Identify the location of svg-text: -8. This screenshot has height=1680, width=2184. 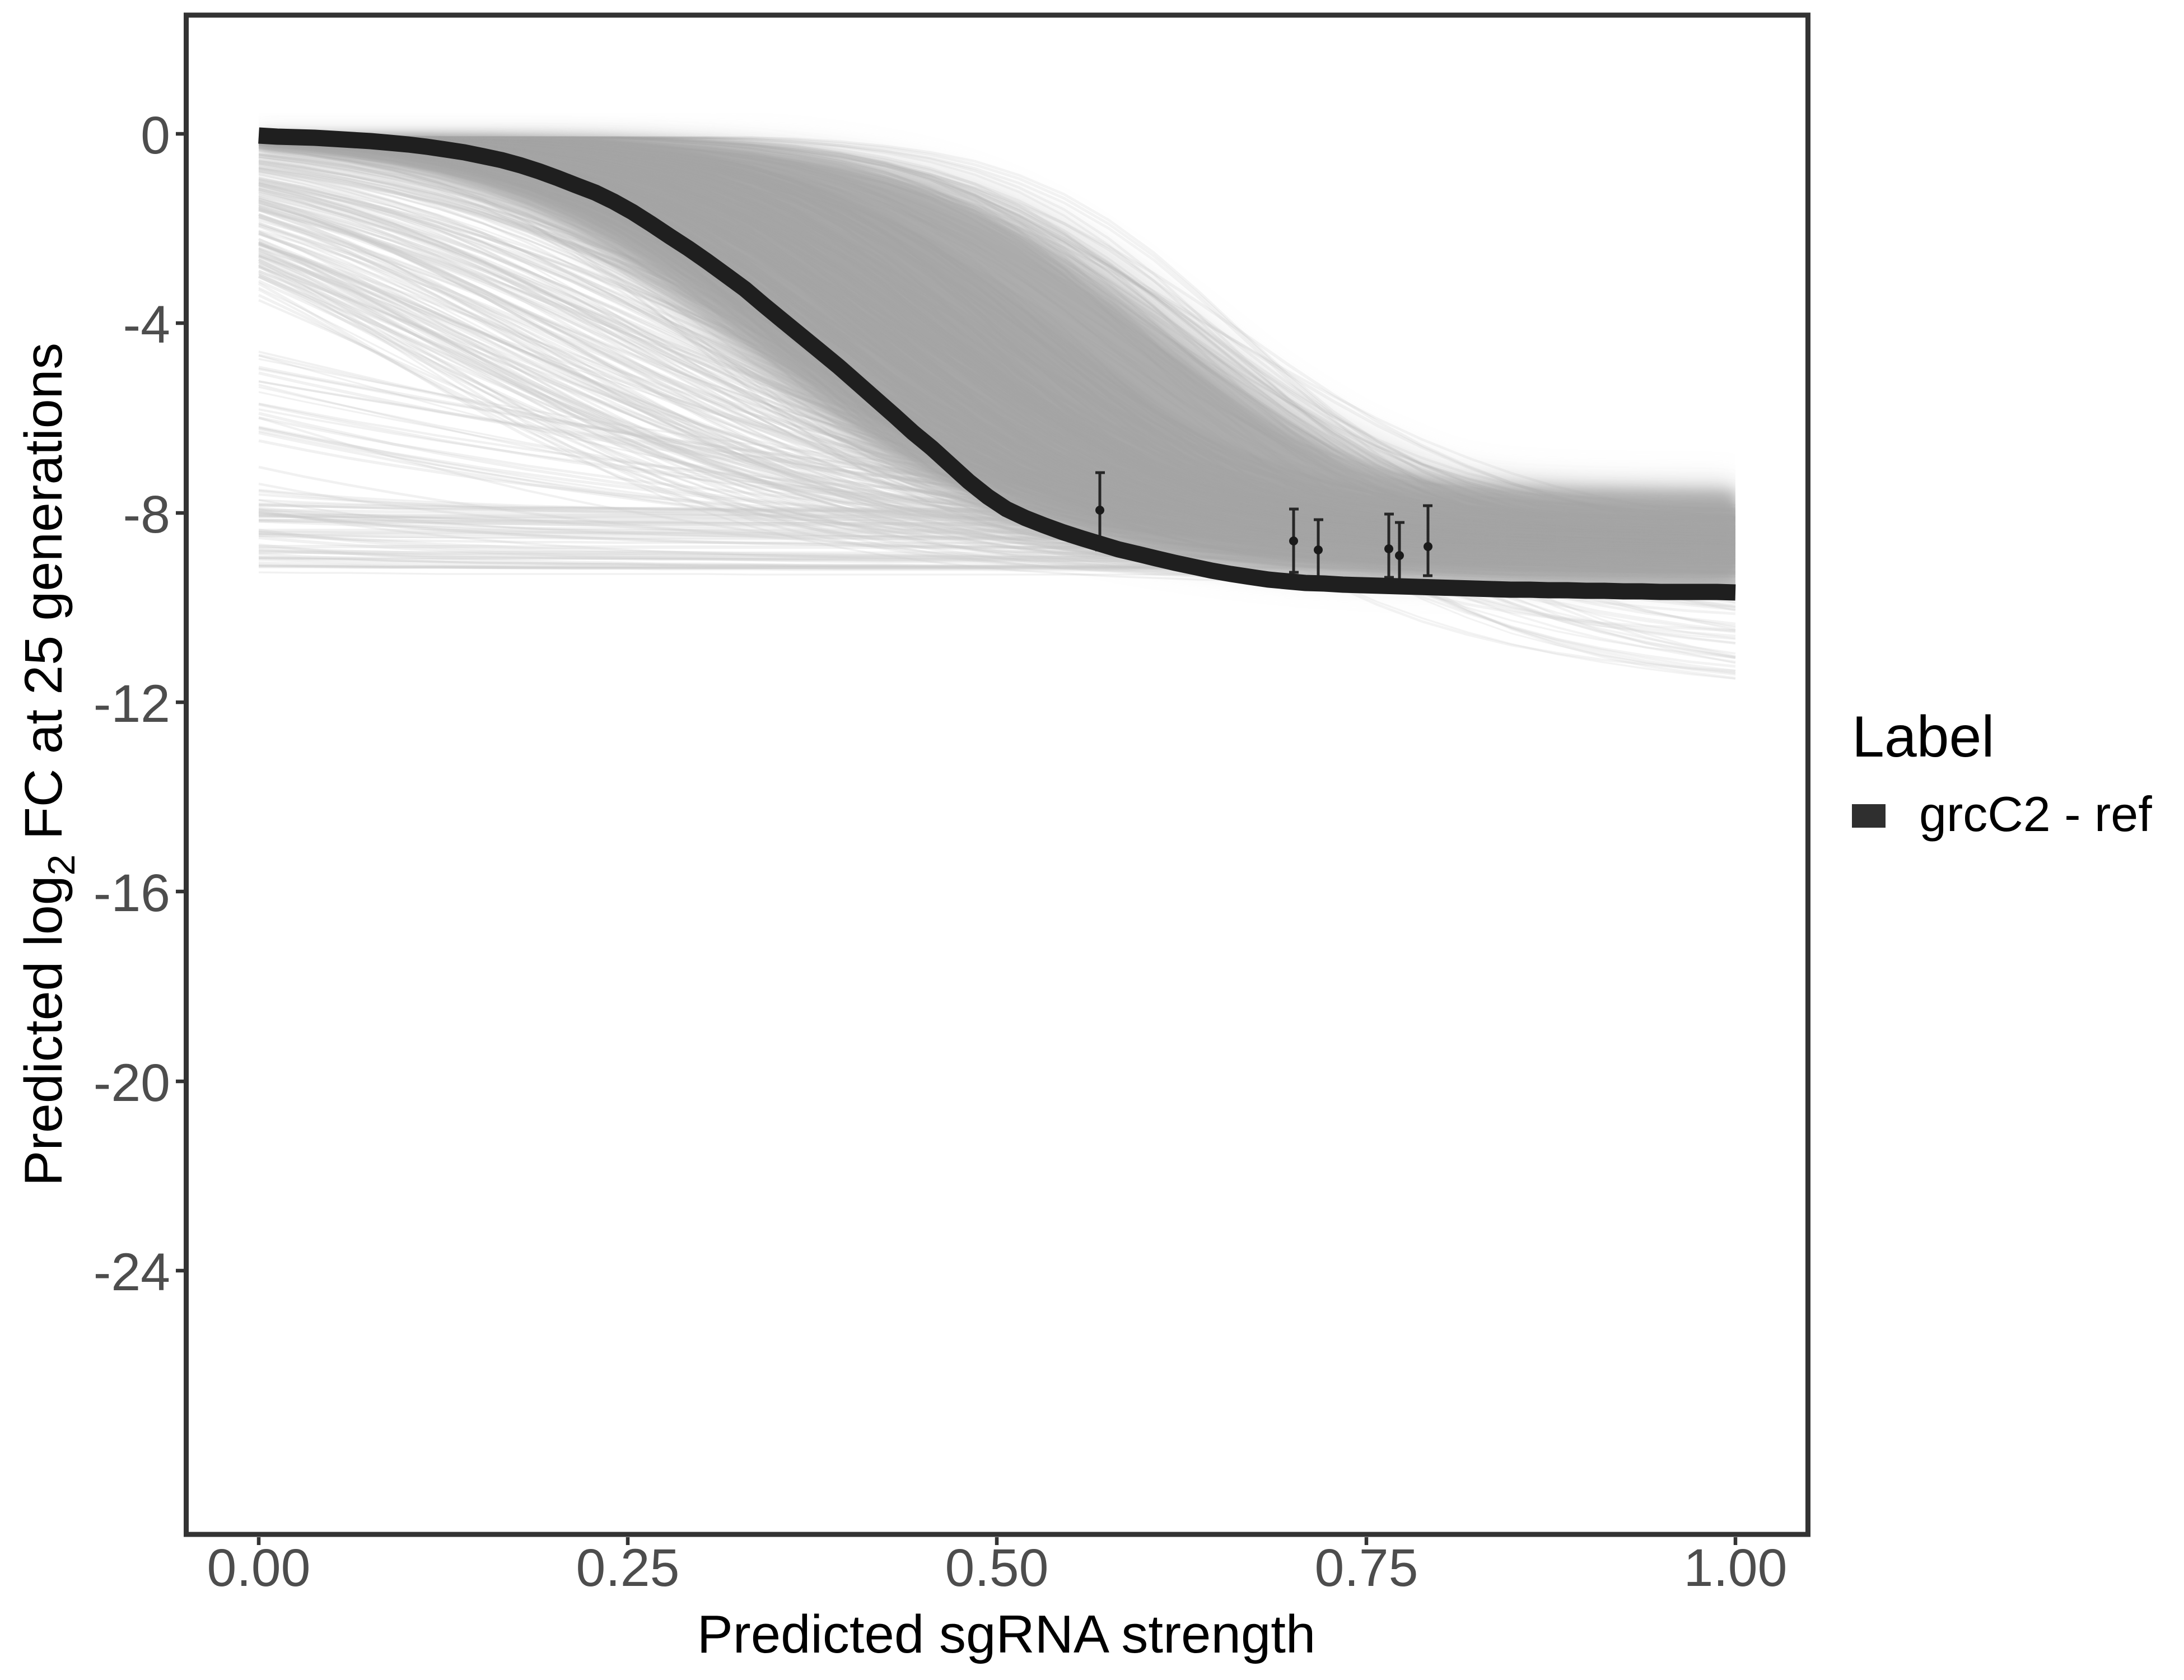
(147, 514).